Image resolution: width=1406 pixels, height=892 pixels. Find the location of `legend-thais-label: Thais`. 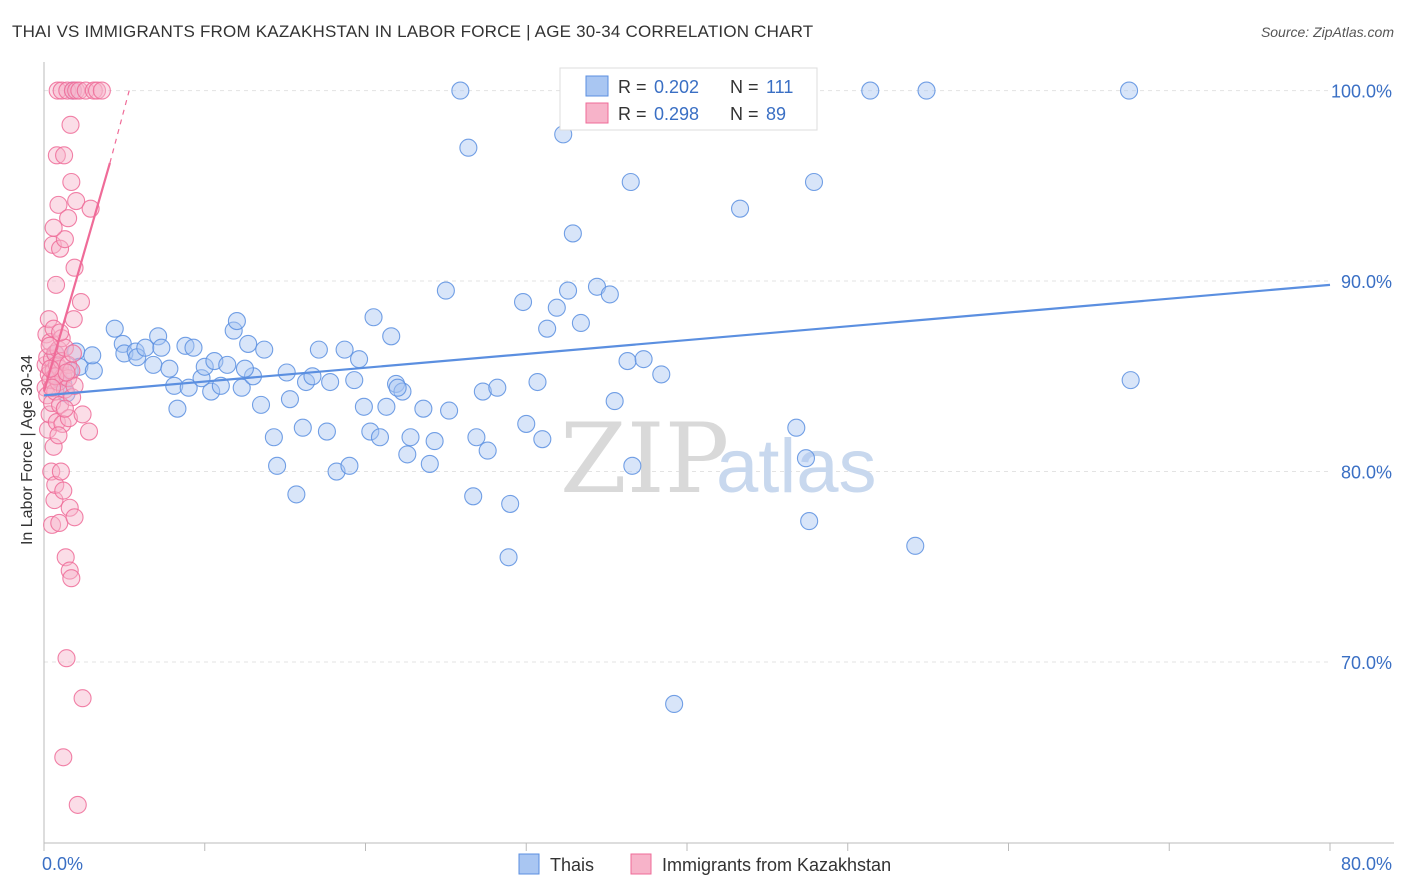

legend-thais-label: Thais is located at coordinates (572, 865).